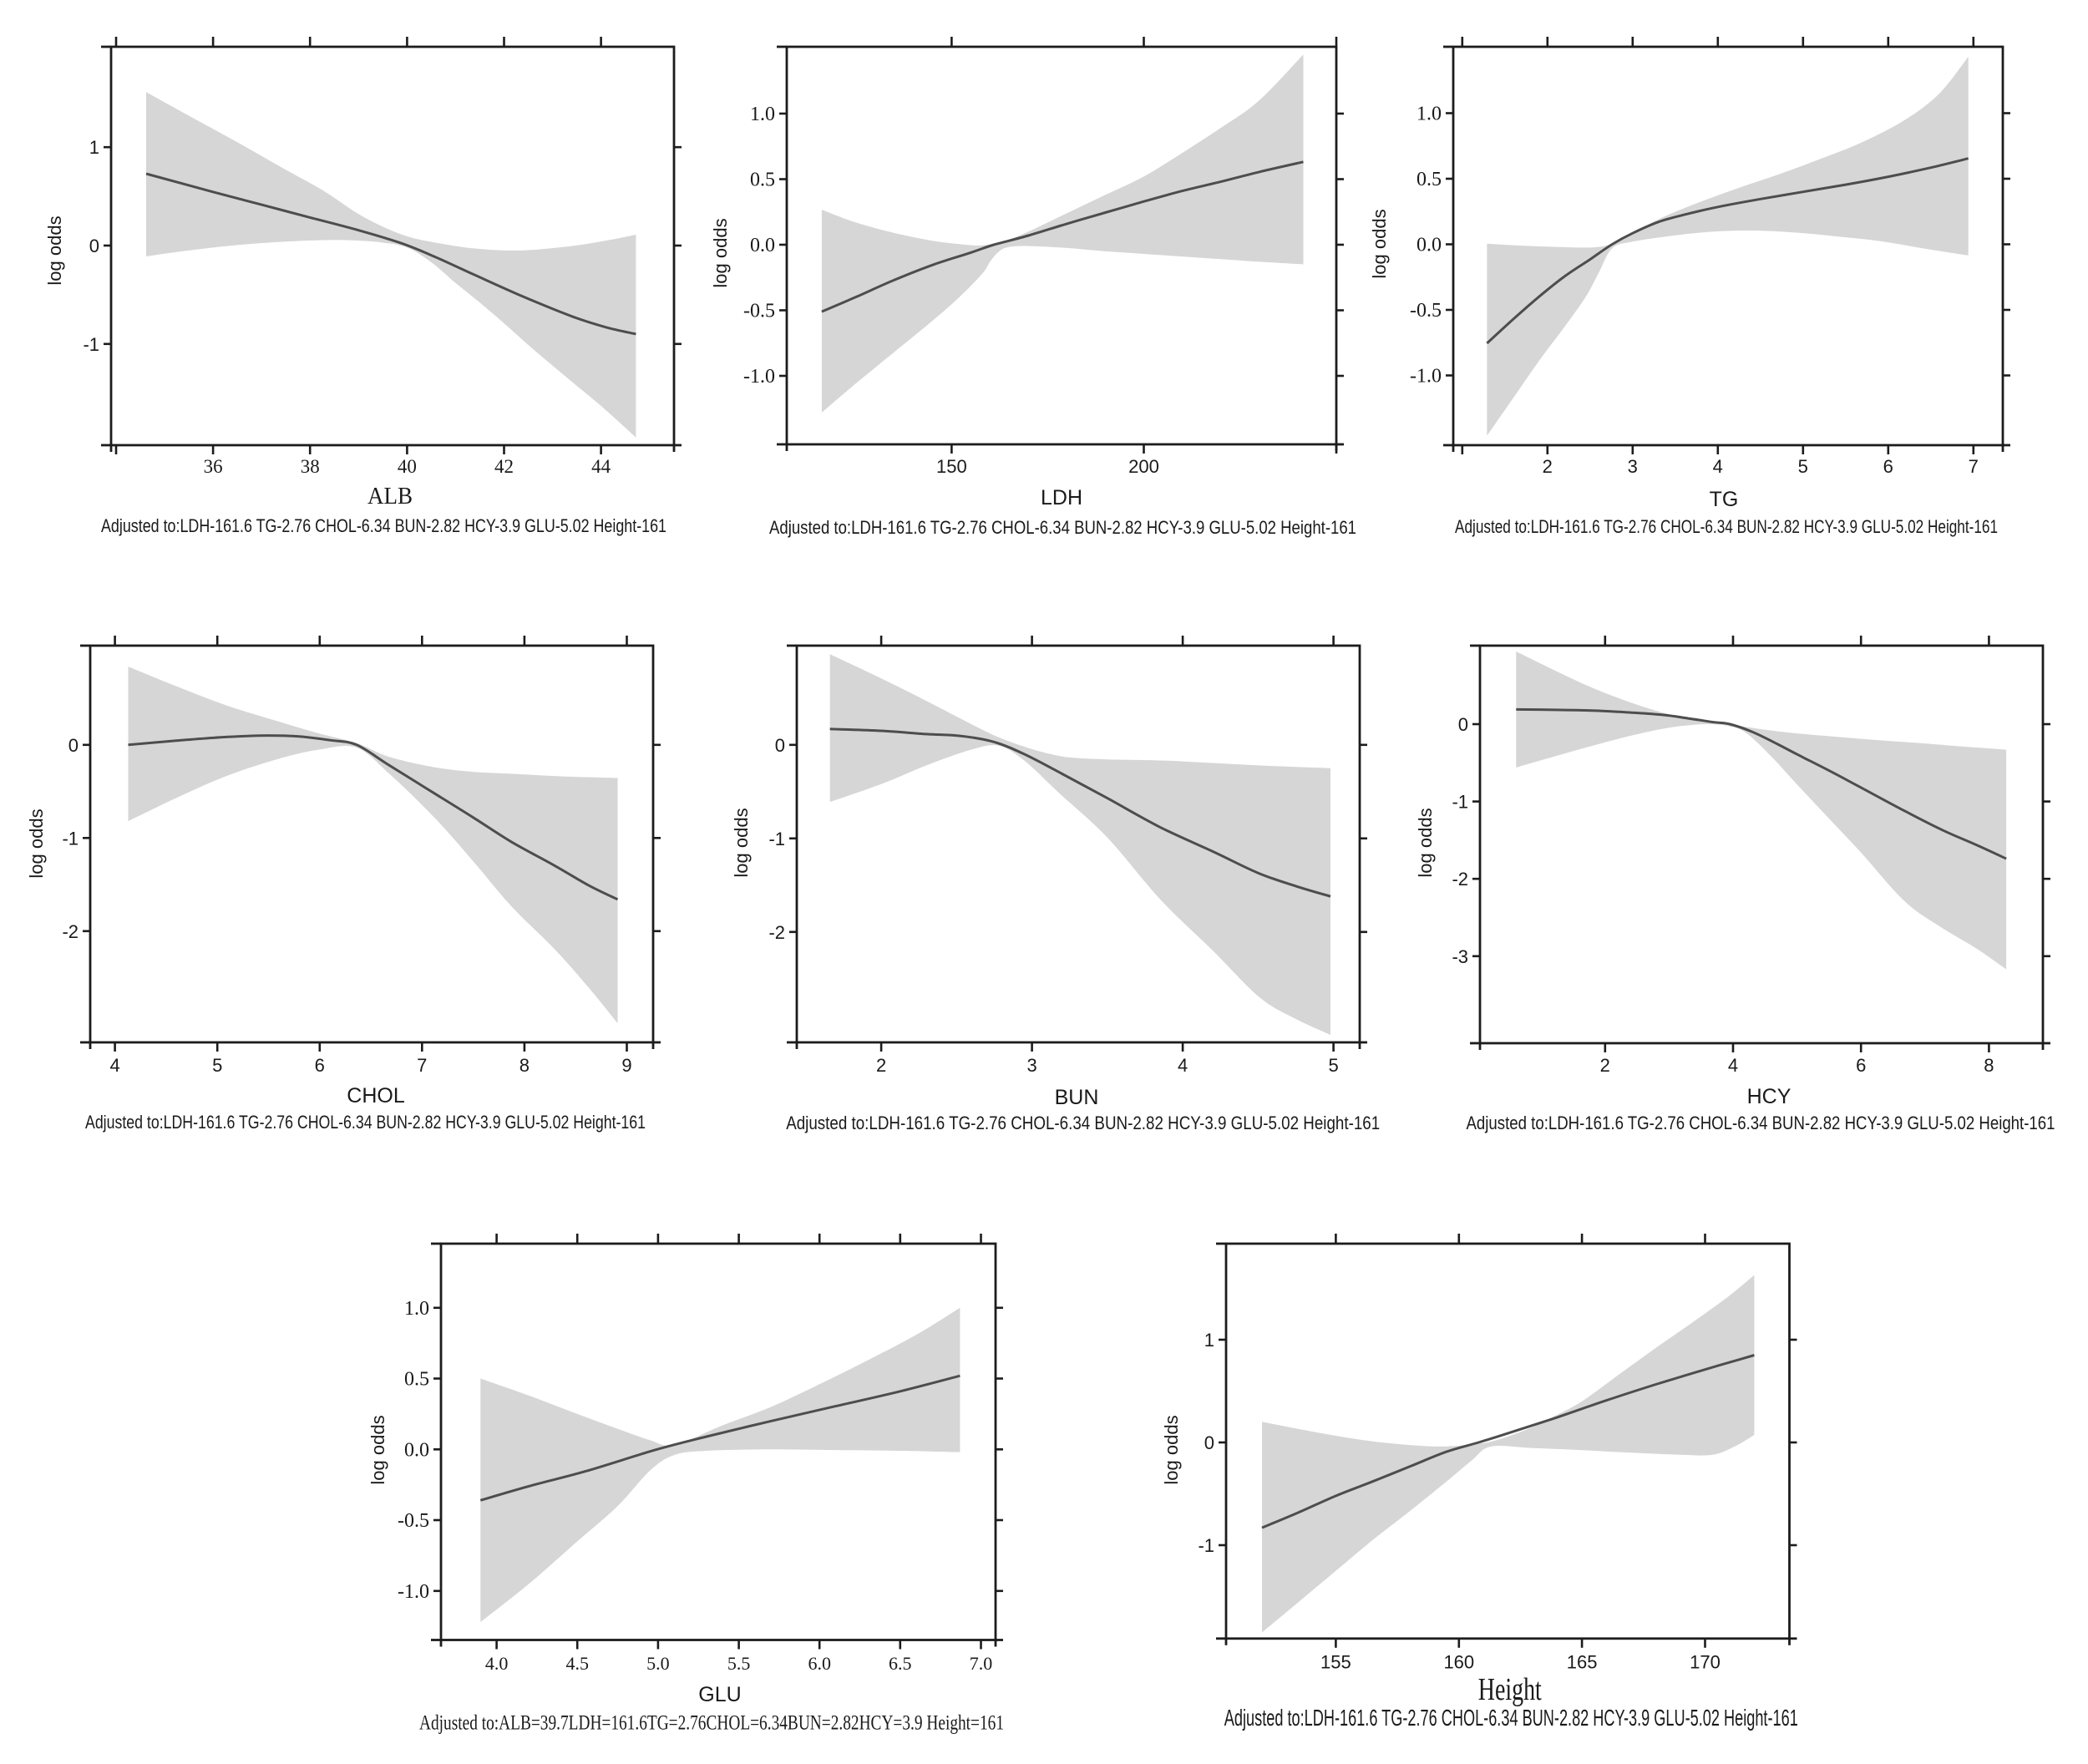  Describe the element at coordinates (626, 1065) in the screenshot. I see `svg-text: 9` at that location.